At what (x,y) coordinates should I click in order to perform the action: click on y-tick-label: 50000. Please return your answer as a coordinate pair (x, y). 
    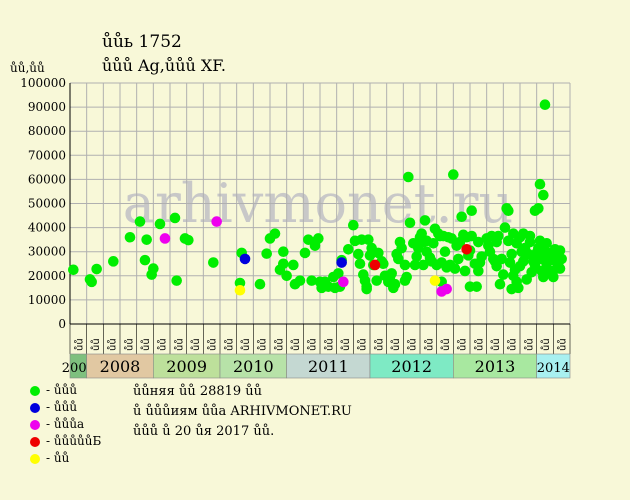
    Looking at the image, I should click on (47, 204).